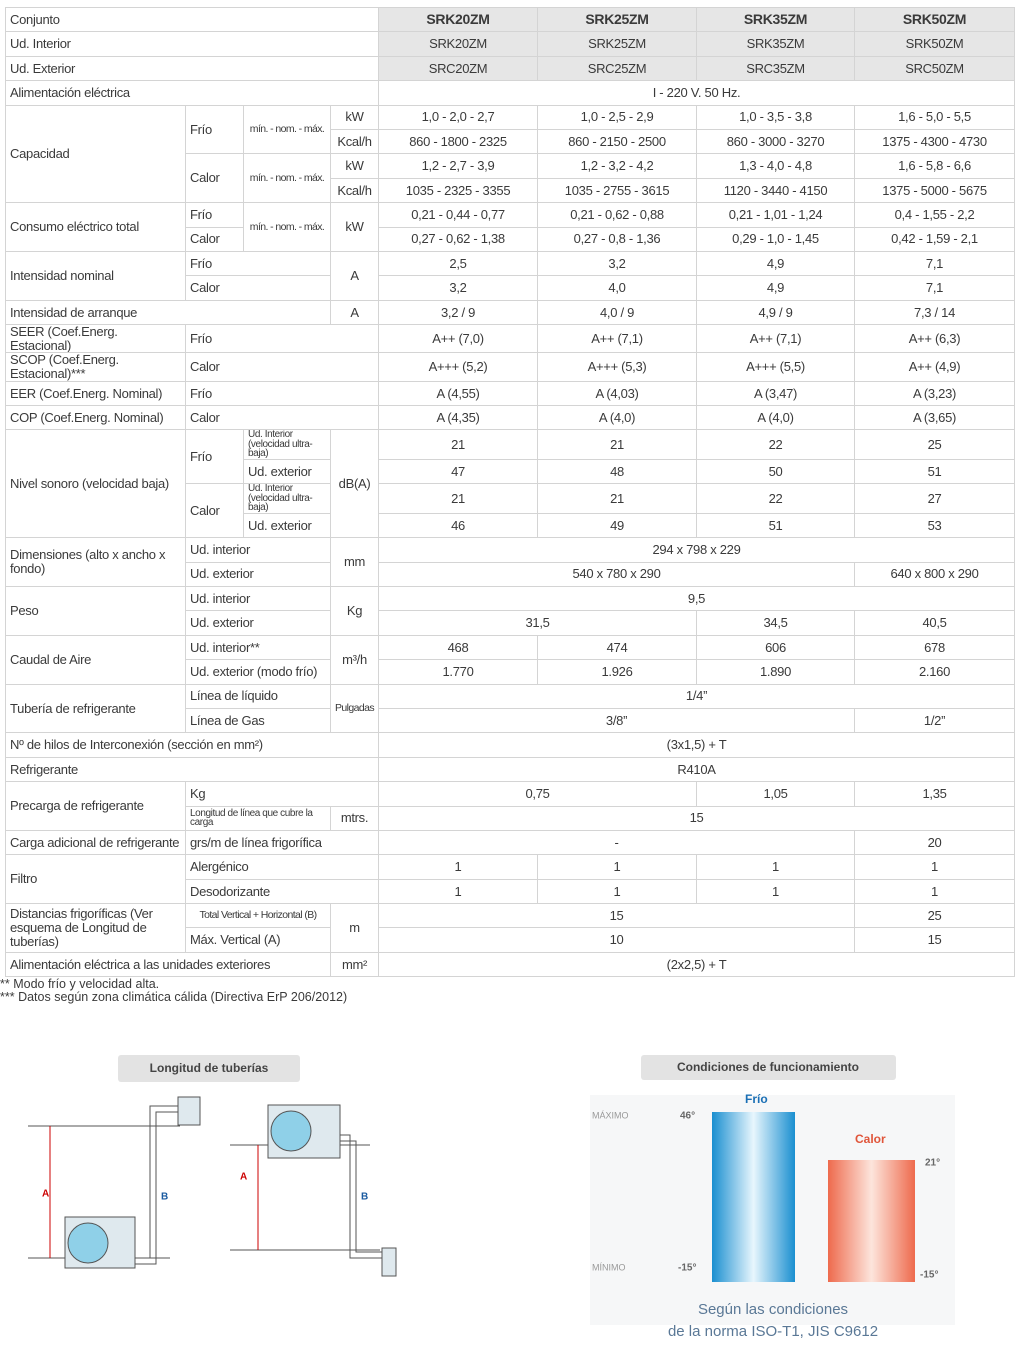 This screenshot has width=1020, height=1346. I want to click on table-cell: Consumo eléctrico total, so click(95, 227).